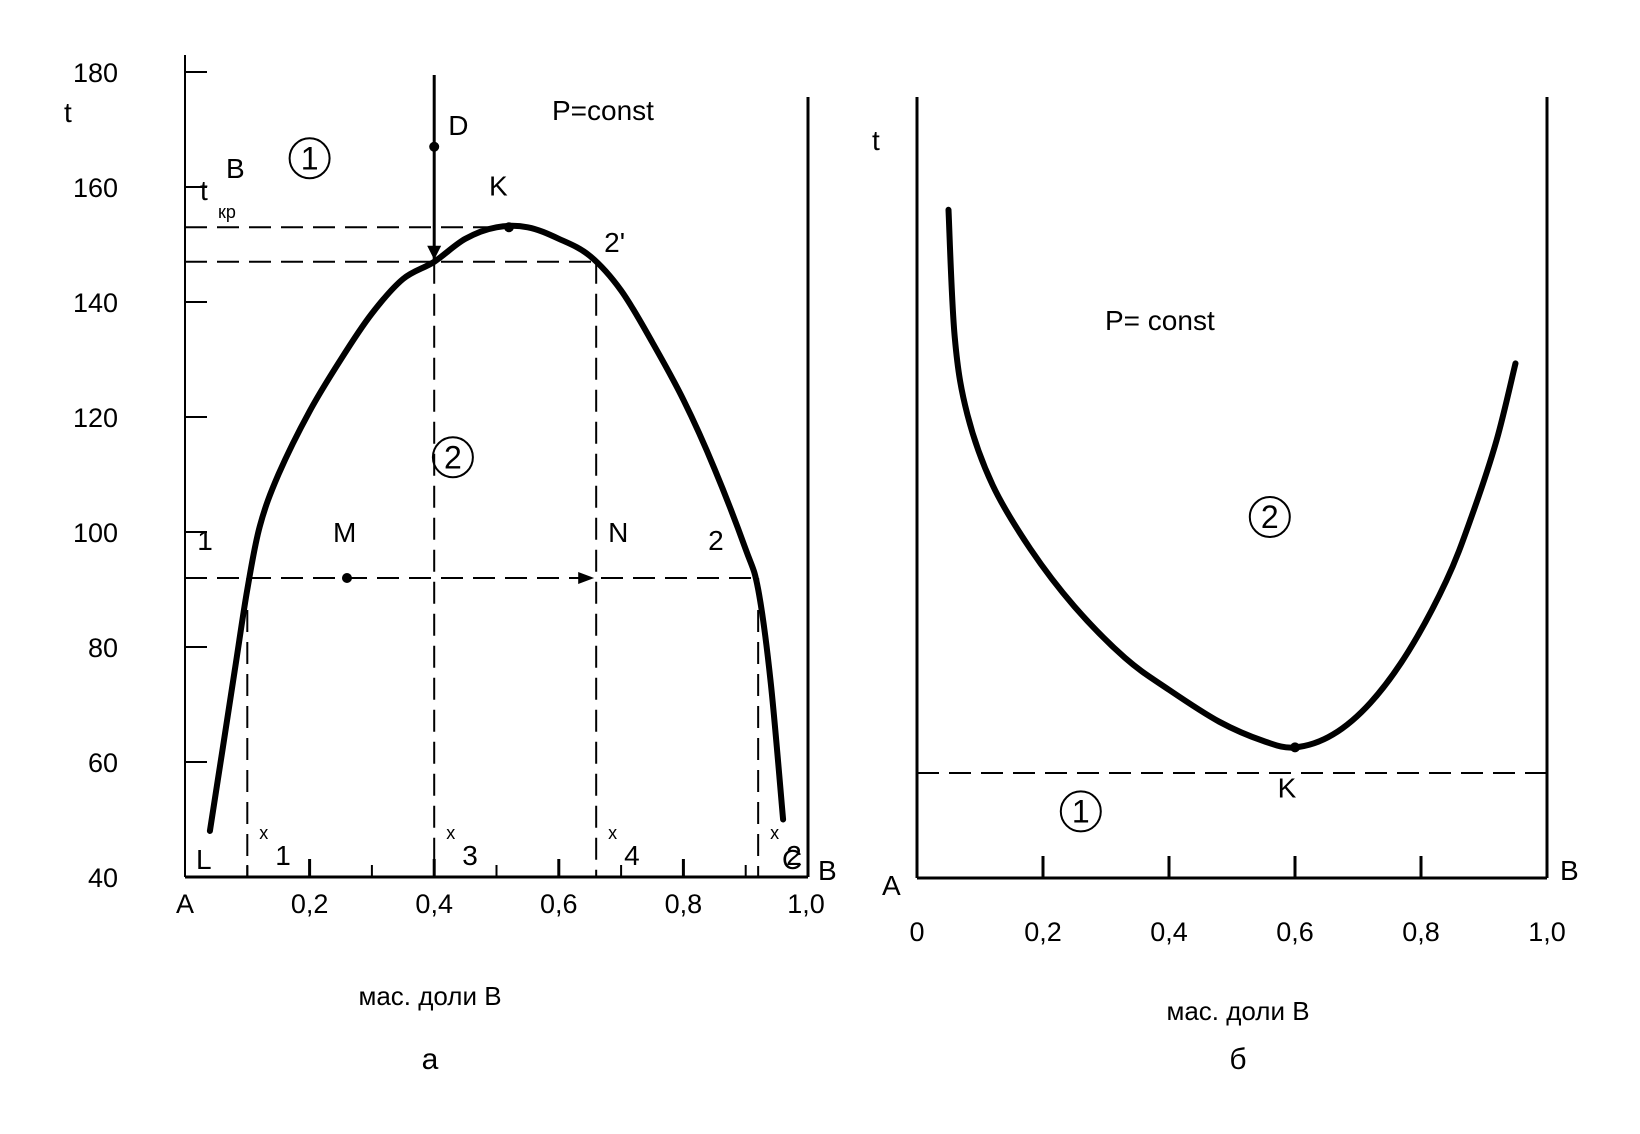 The height and width of the screenshot is (1134, 1640). I want to click on panel-a-y-tick-label: 140, so click(95, 303).